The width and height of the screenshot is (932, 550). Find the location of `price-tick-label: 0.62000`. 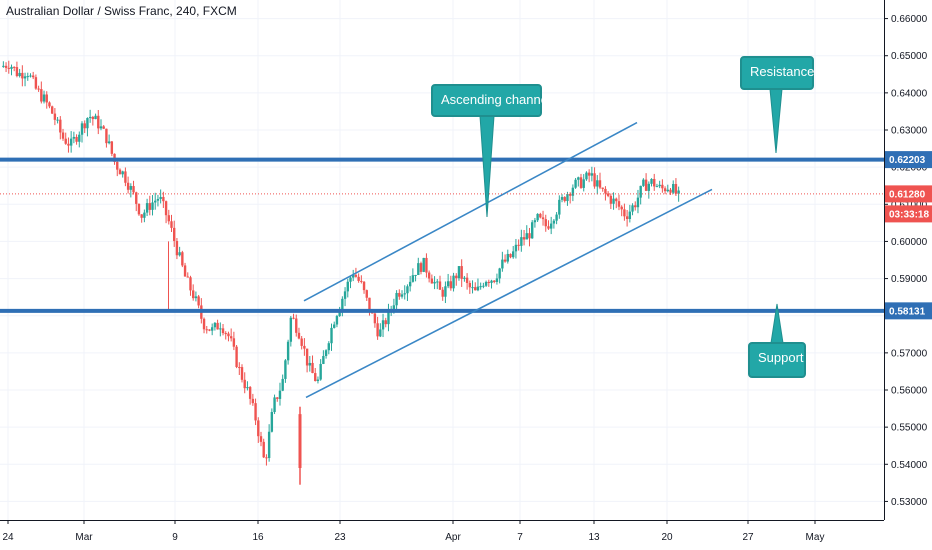

price-tick-label: 0.62000 is located at coordinates (909, 168).